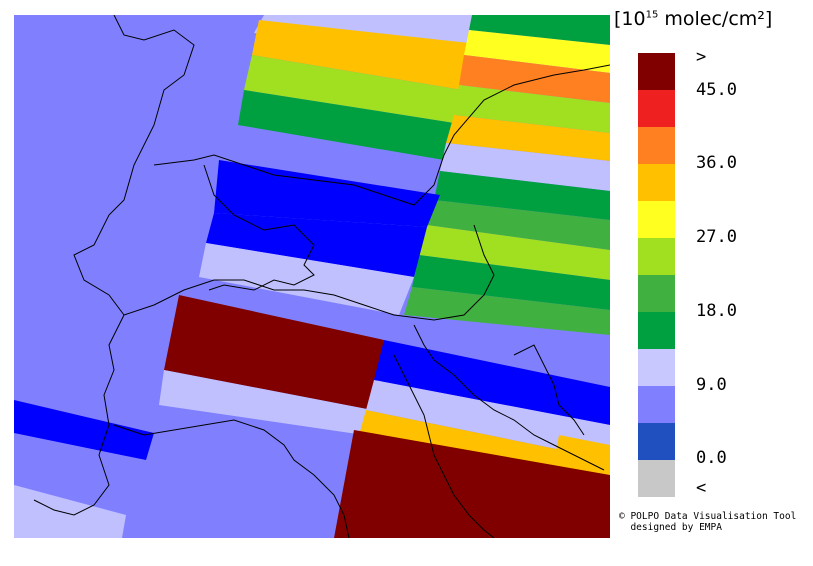  What do you see at coordinates (715, 19) in the screenshot?
I see `legend-unit-suffix: molec/cm²]` at bounding box center [715, 19].